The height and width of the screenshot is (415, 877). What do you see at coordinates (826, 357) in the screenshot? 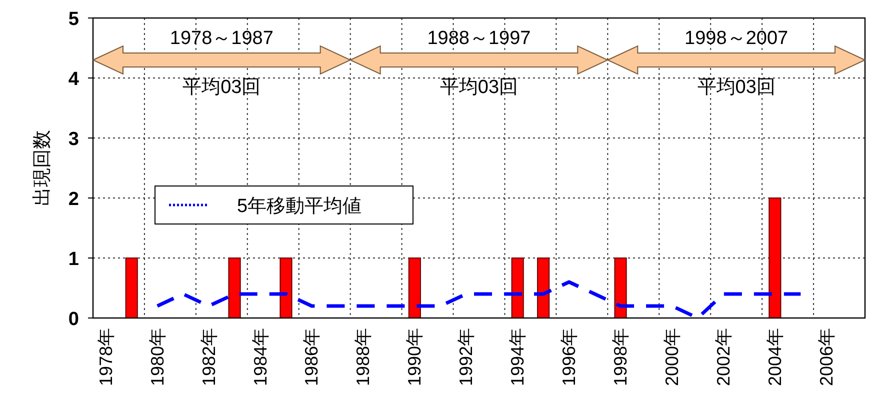
I see `x-tick-label: 2006年` at bounding box center [826, 357].